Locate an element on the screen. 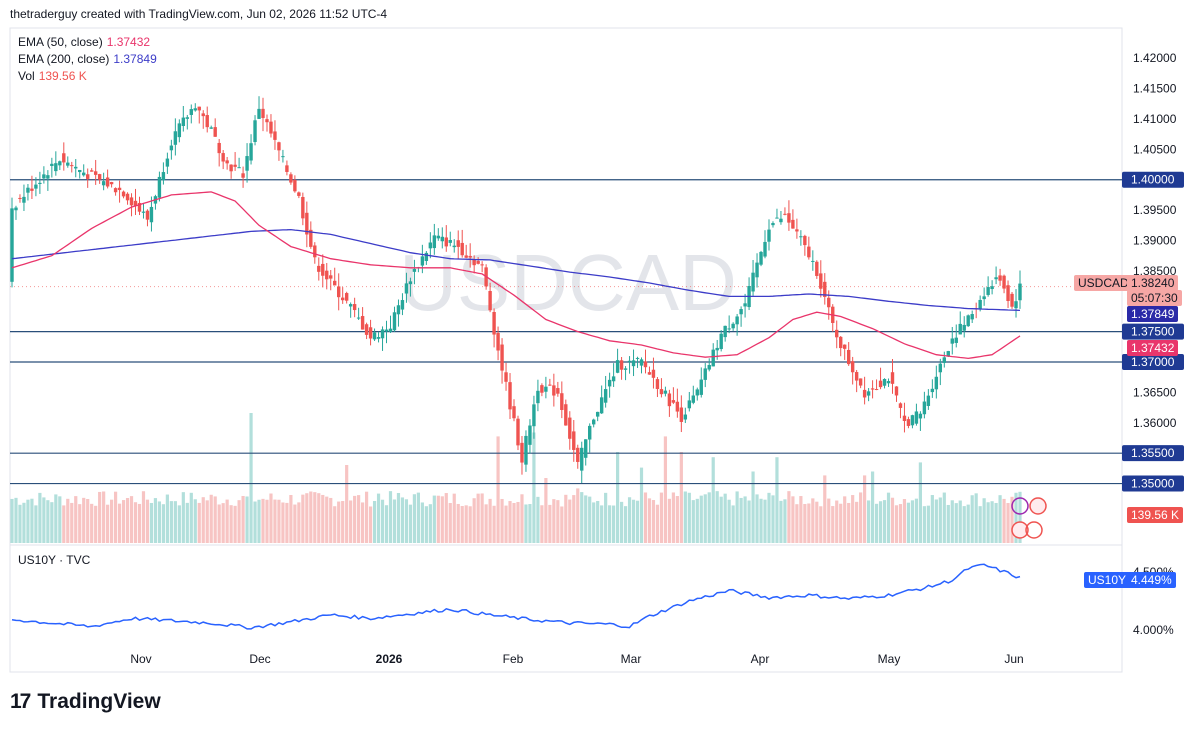  tradingview-logo: 17 TradingView is located at coordinates (85, 702).